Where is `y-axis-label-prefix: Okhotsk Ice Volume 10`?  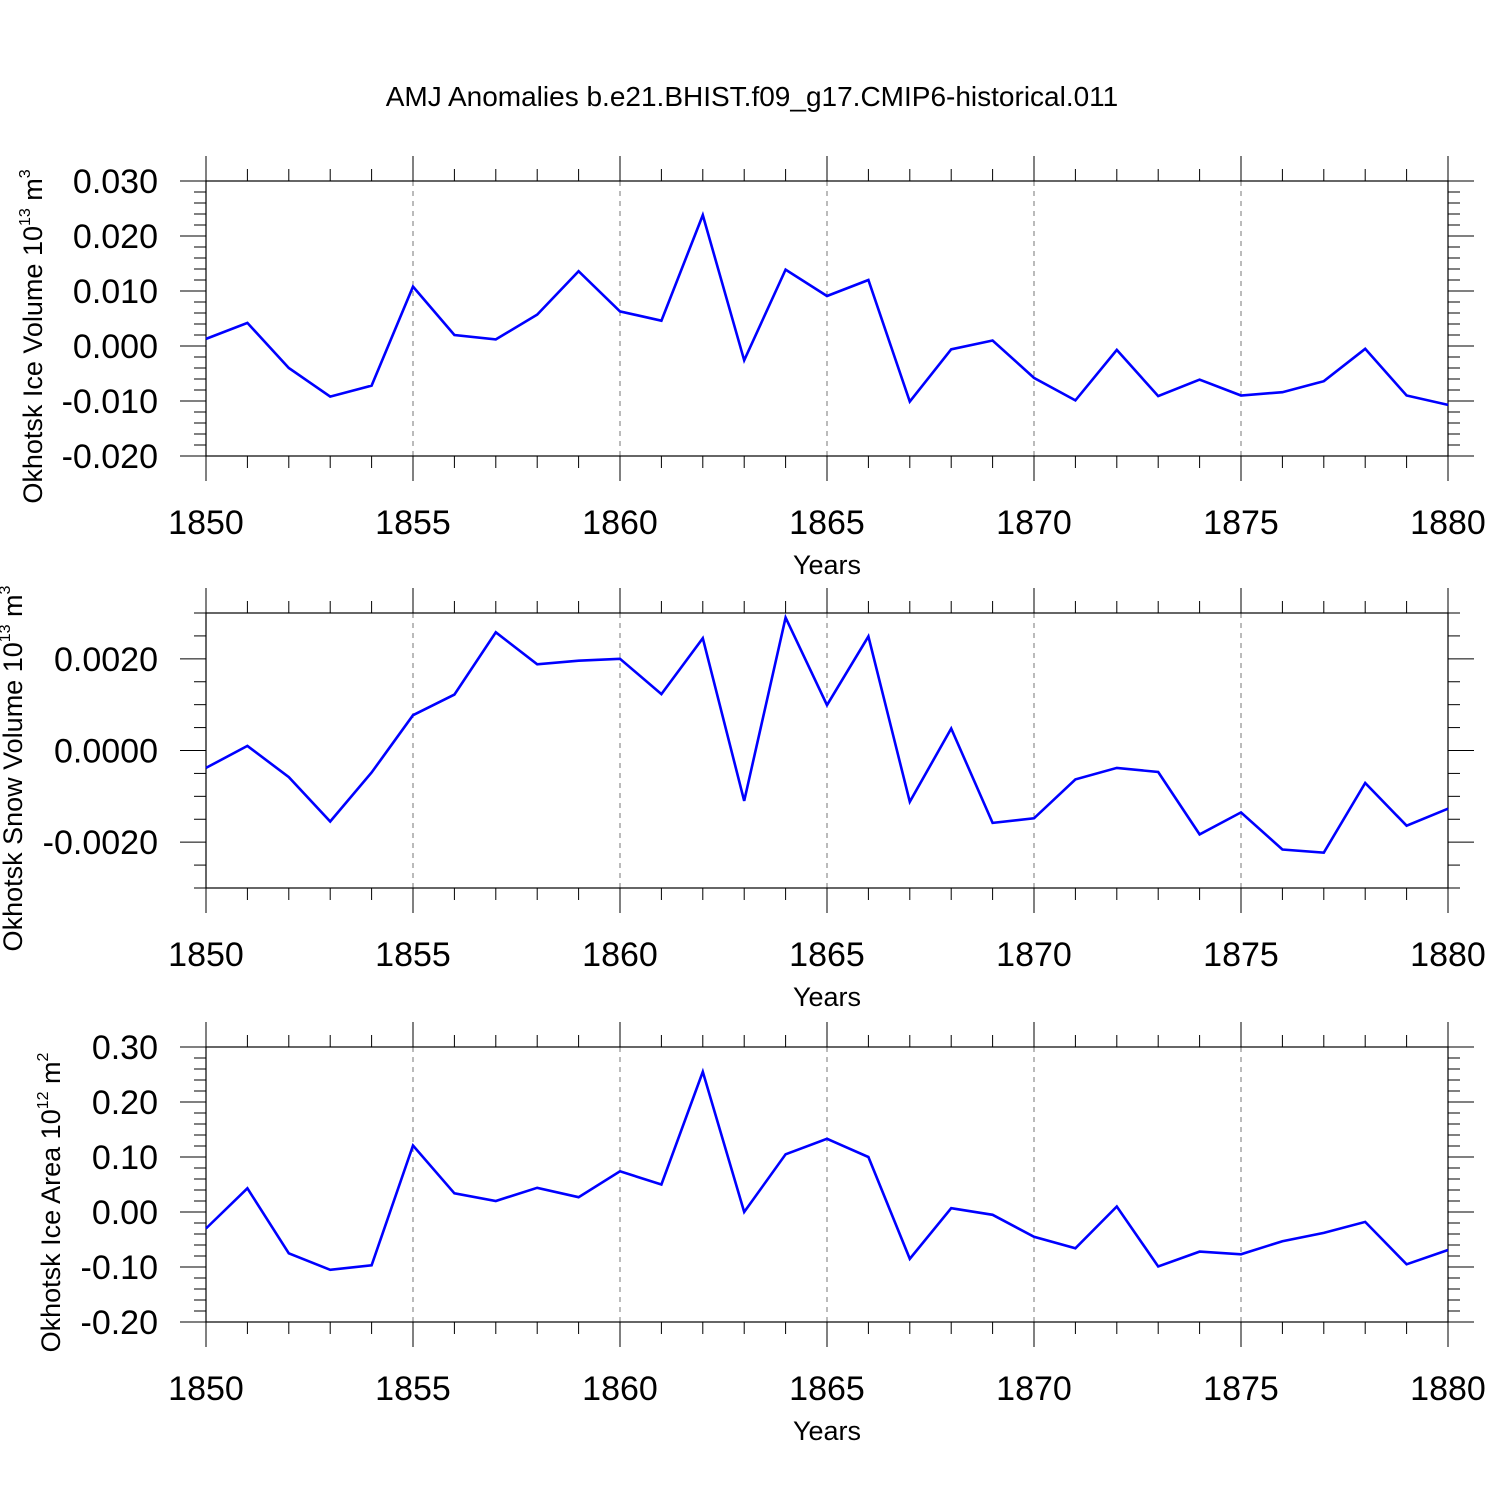
y-axis-label-prefix: Okhotsk Ice Volume 10 is located at coordinates (33, 365).